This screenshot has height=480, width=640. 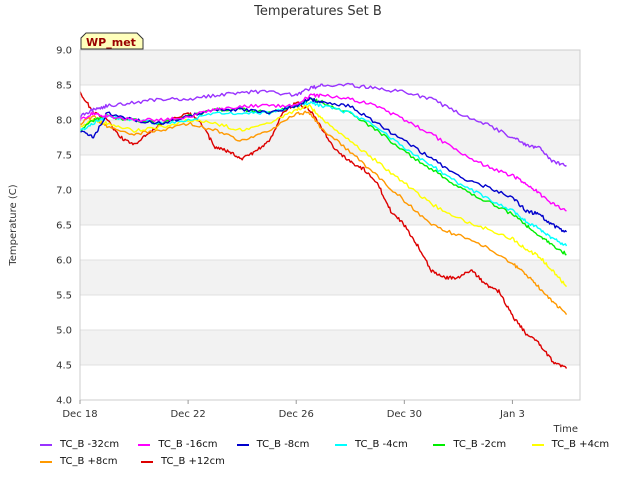 What do you see at coordinates (64, 401) in the screenshot?
I see `y-tick-label: 4.0` at bounding box center [64, 401].